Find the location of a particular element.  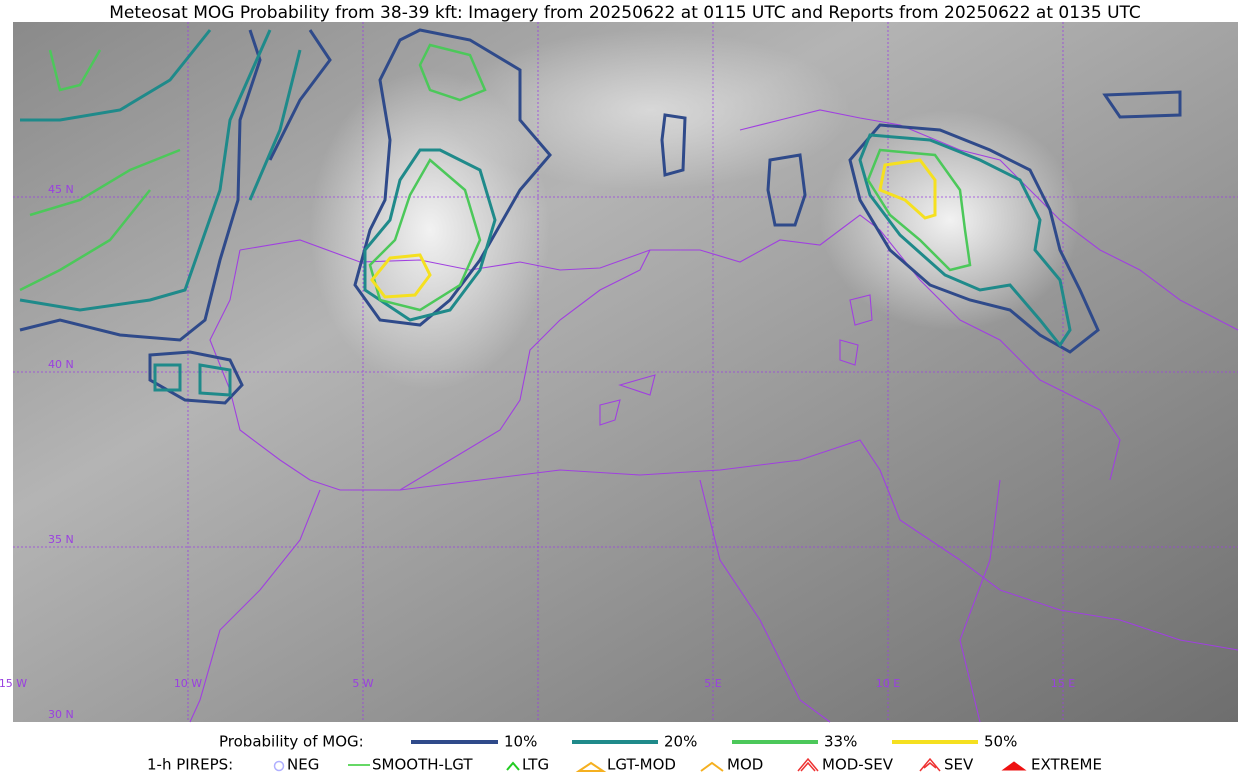

lon-label: 5 W is located at coordinates (362, 683).